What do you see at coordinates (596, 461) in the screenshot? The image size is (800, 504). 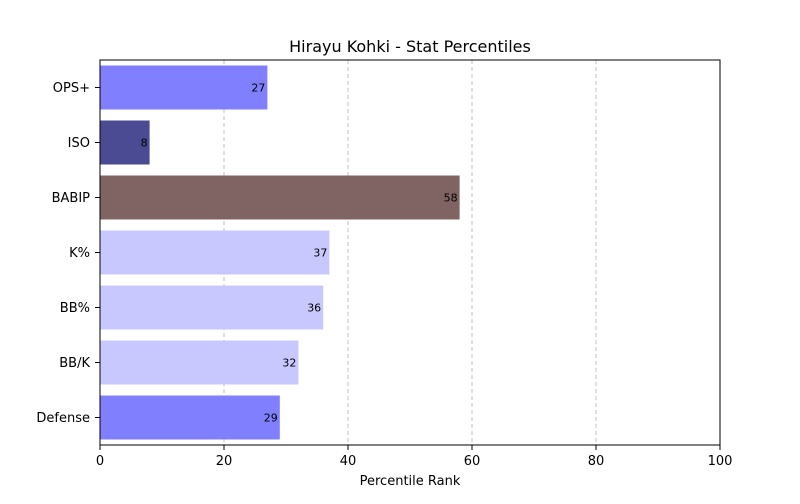 I see `x-tick-label: 80` at bounding box center [596, 461].